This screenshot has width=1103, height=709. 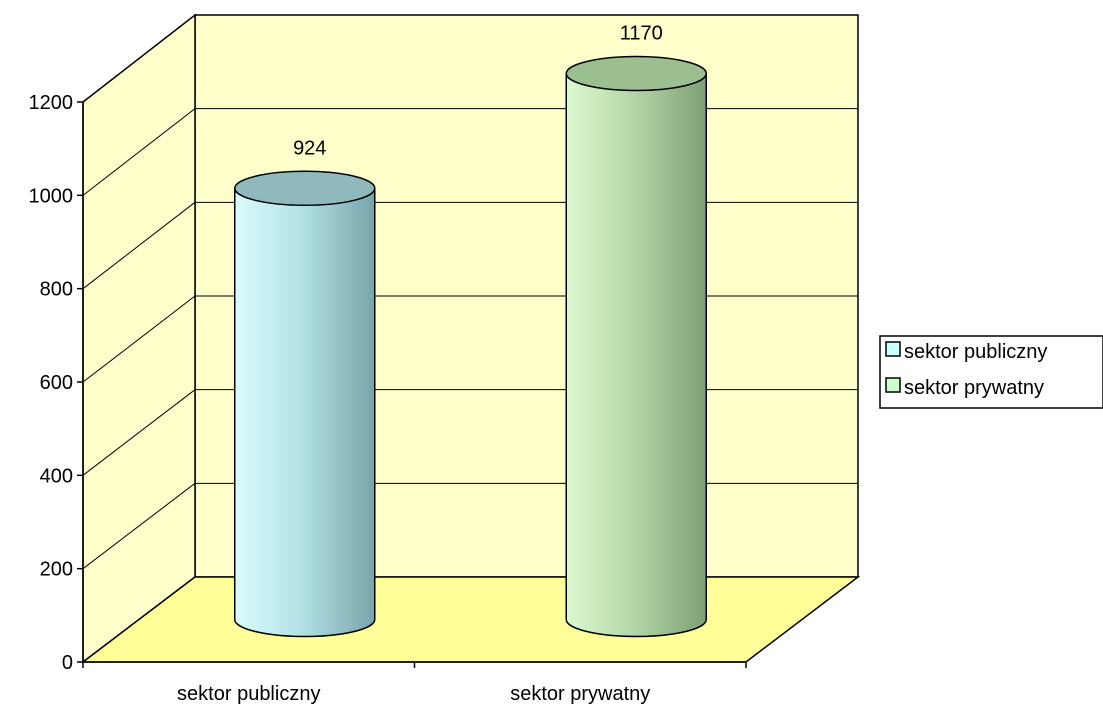 What do you see at coordinates (248, 694) in the screenshot?
I see `x-category-label: sektor publiczny` at bounding box center [248, 694].